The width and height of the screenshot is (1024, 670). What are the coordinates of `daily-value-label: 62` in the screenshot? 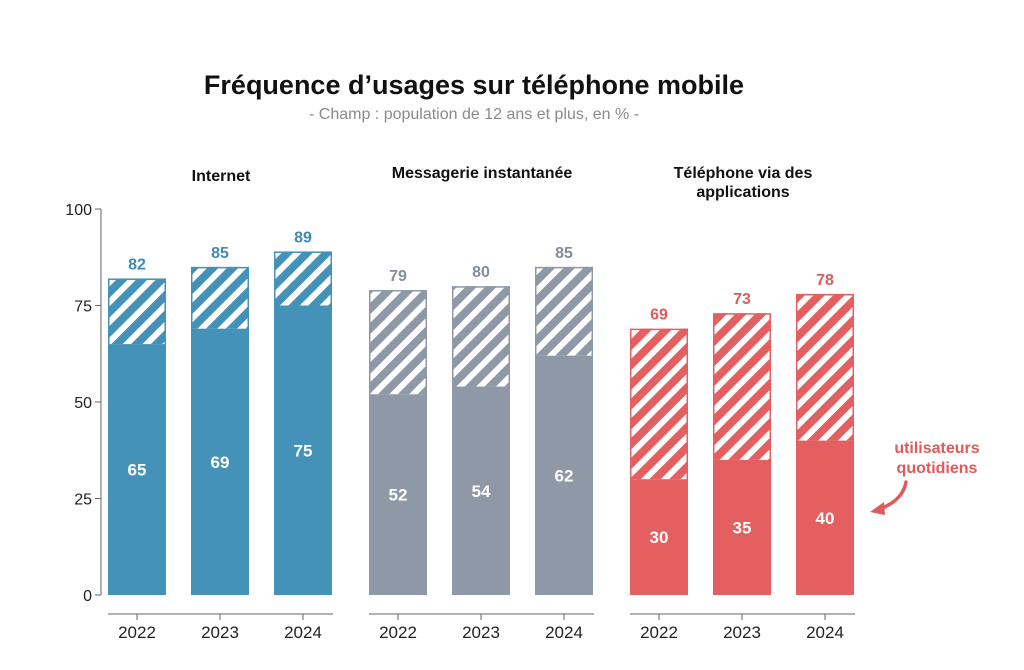 It's located at (564, 475).